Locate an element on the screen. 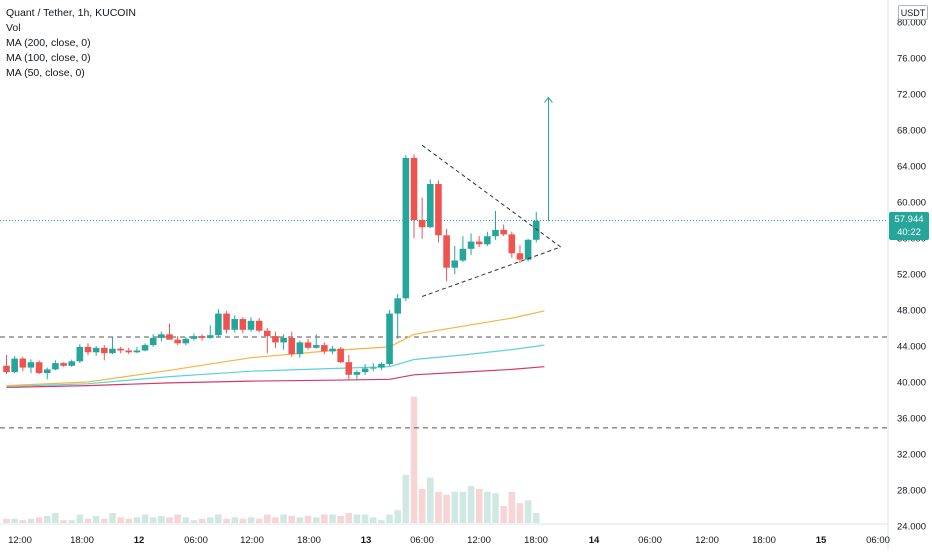  ma50-line is located at coordinates (275, 348).